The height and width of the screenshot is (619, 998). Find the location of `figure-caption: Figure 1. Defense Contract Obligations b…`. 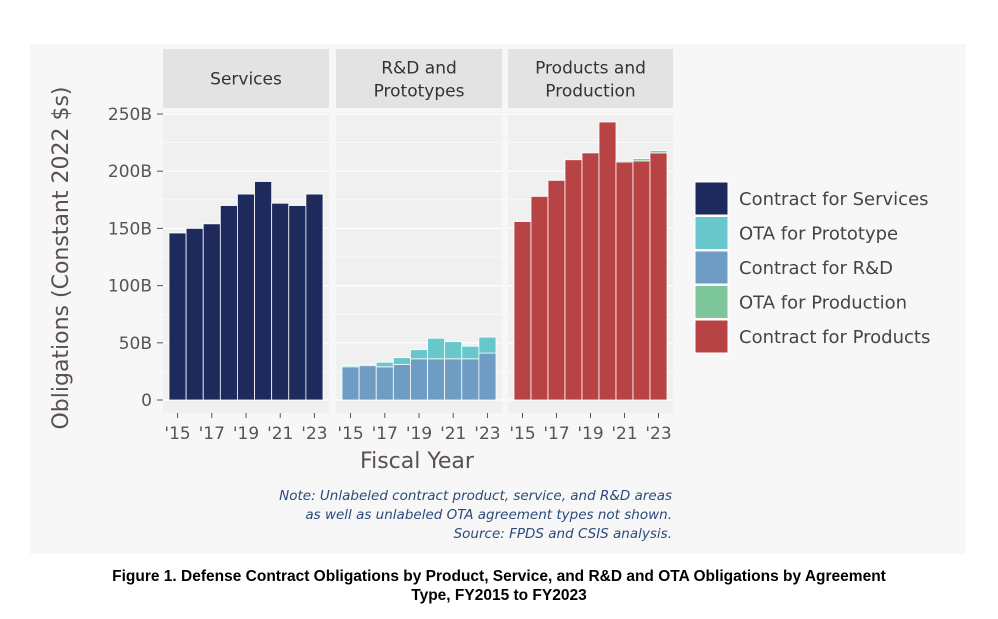

figure-caption: Figure 1. Defense Contract Obligations b… is located at coordinates (499, 586).